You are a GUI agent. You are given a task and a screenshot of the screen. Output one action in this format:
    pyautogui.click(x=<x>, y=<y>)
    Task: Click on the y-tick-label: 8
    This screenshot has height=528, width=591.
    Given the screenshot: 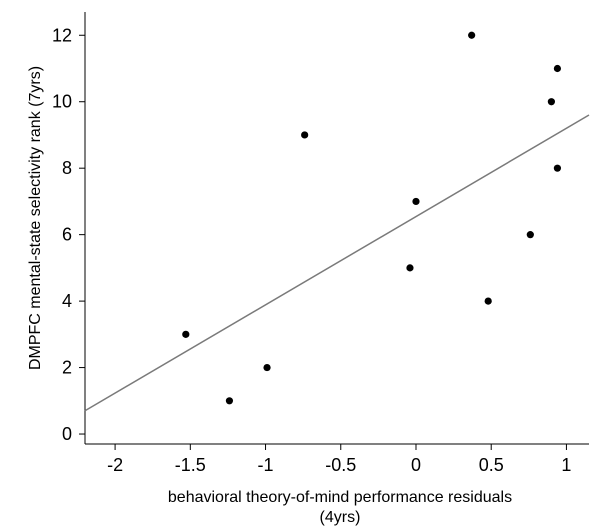 What is the action you would take?
    pyautogui.click(x=67, y=168)
    